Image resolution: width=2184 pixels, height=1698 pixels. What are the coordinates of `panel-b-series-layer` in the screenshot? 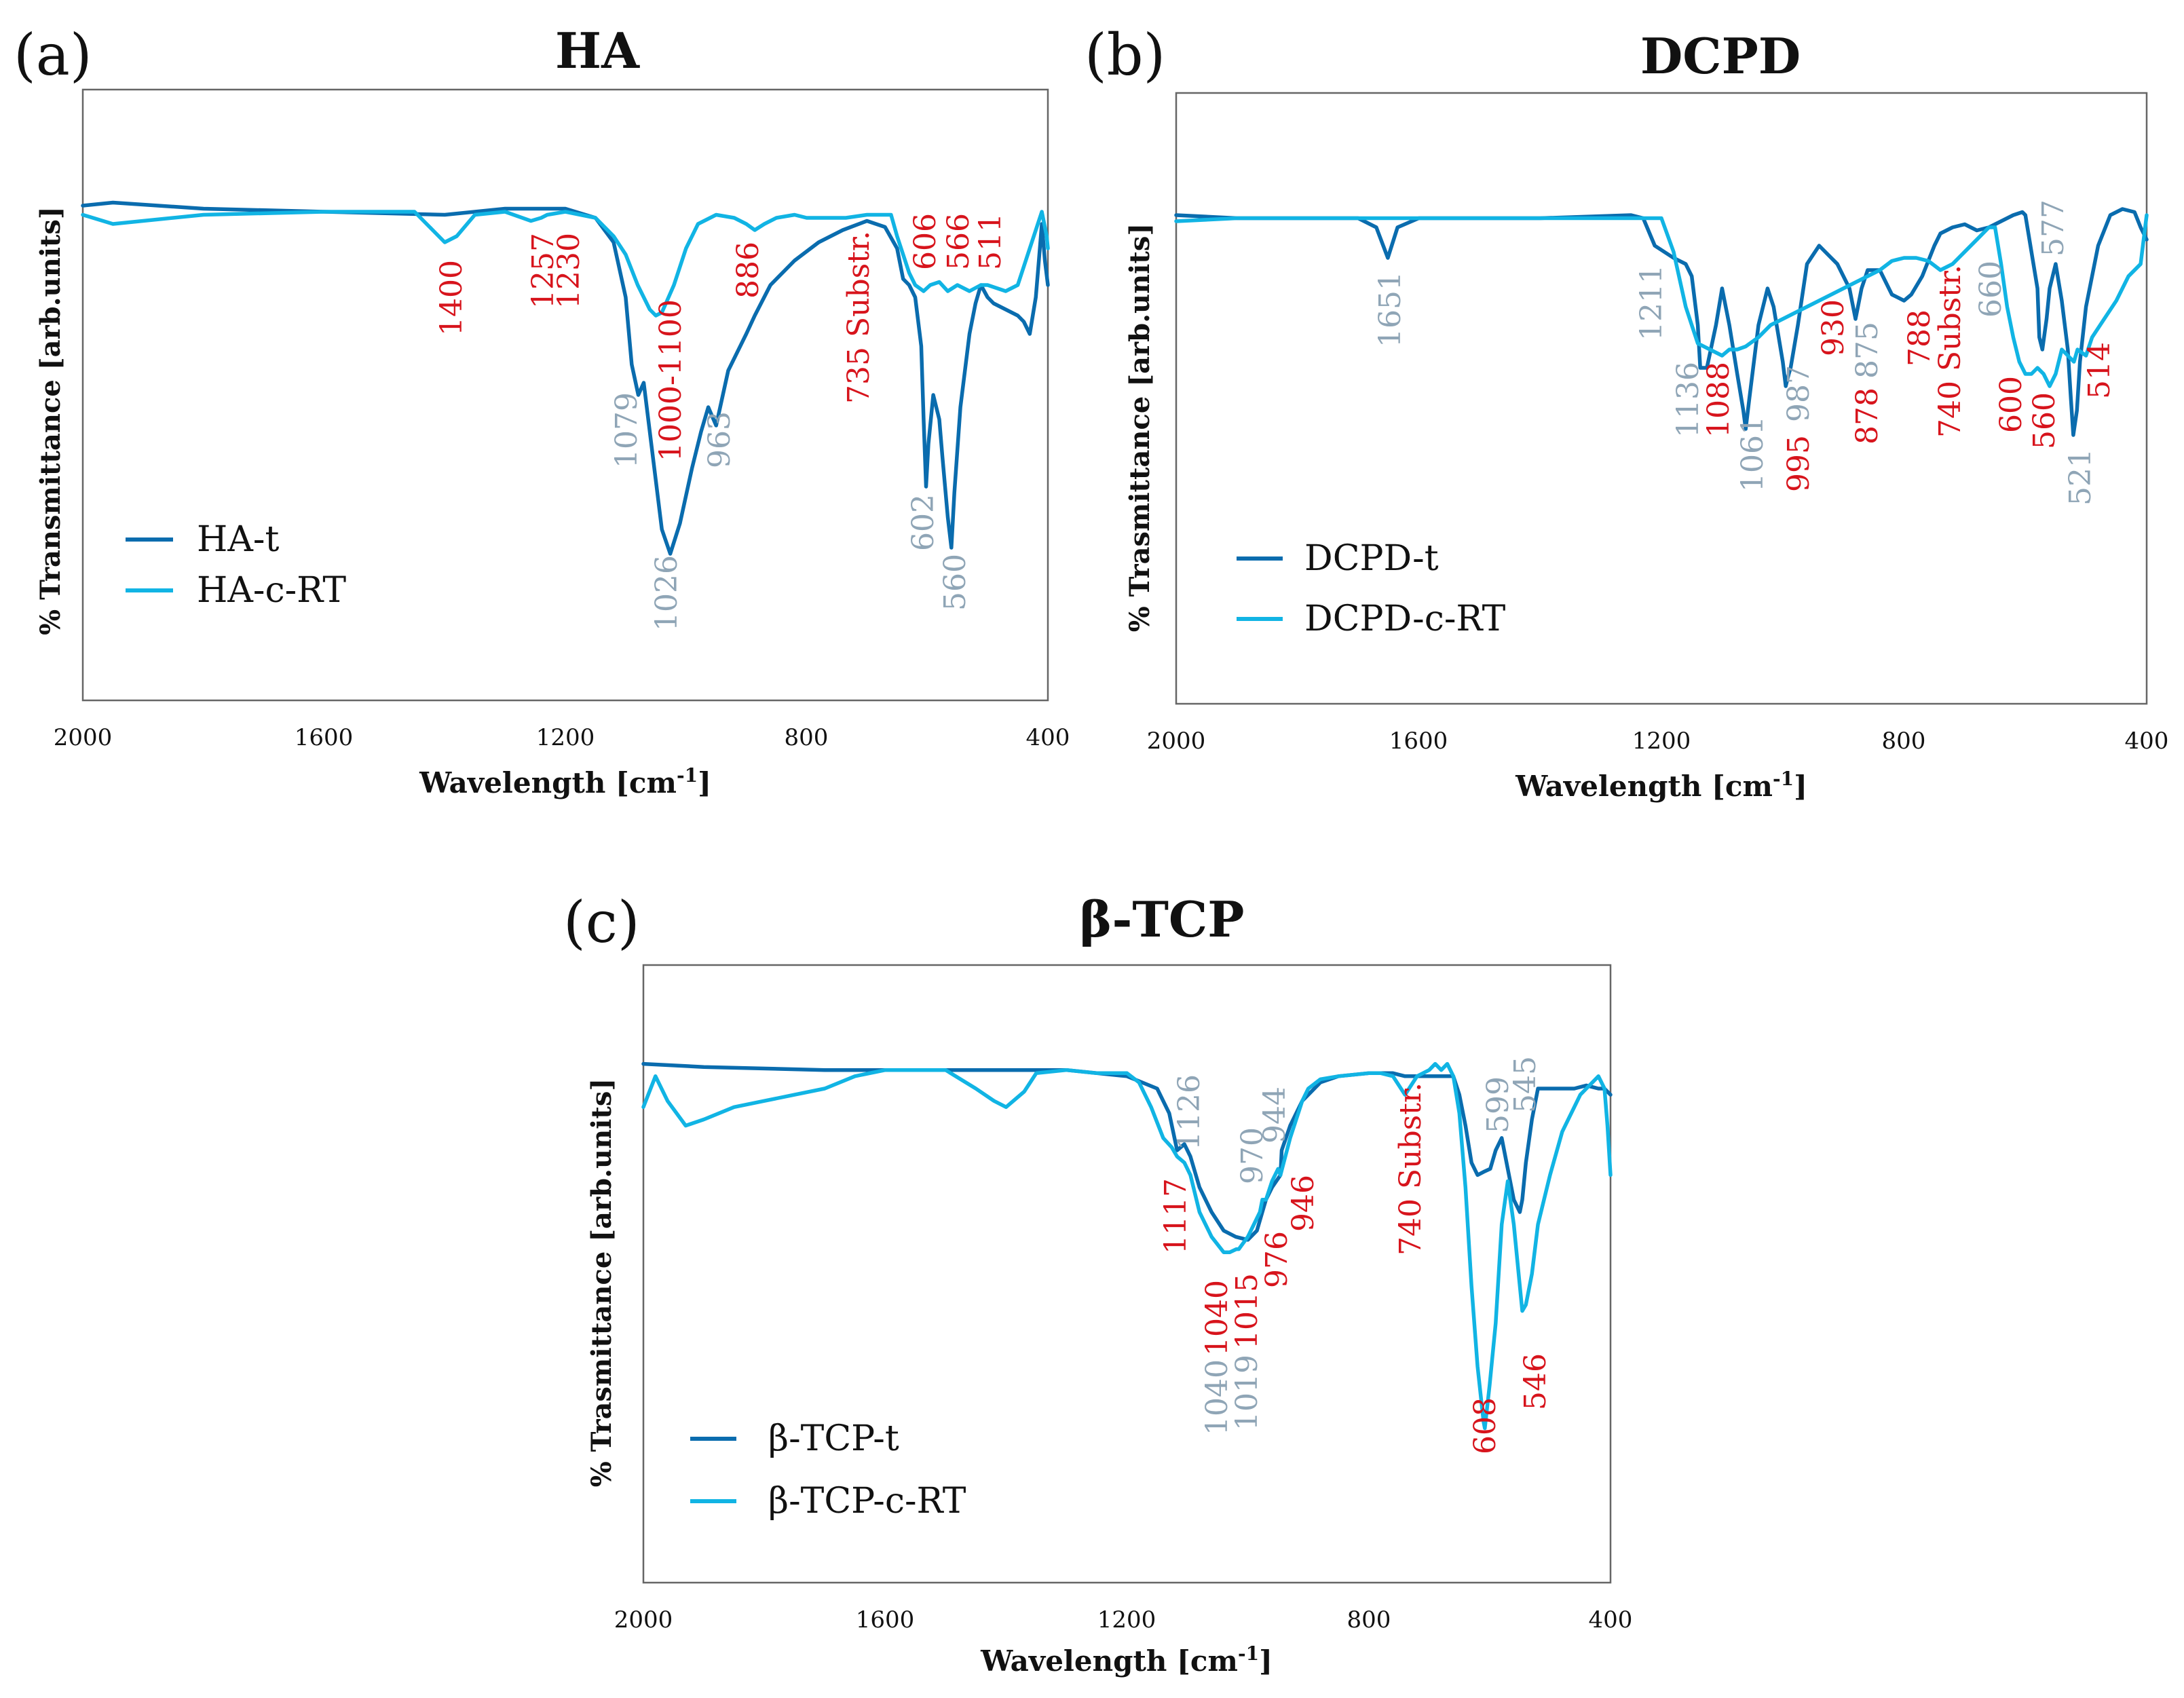 It's located at (1661, 322).